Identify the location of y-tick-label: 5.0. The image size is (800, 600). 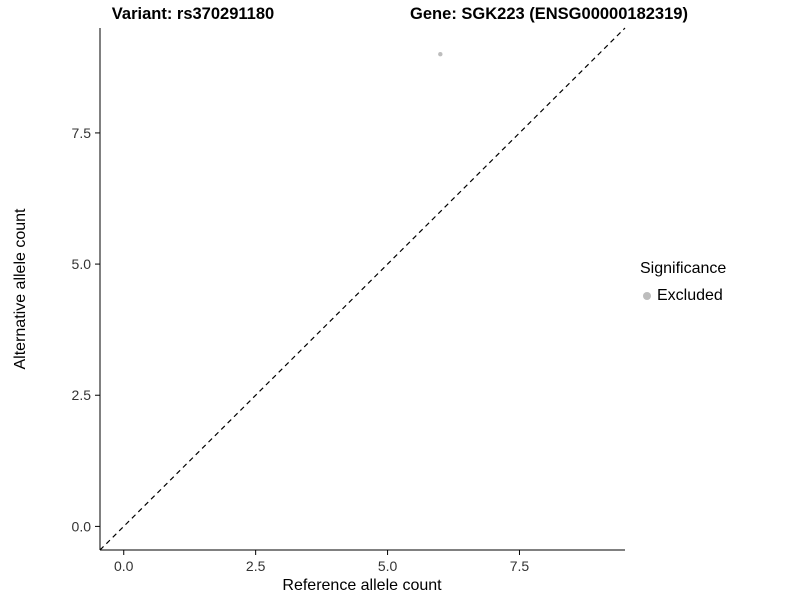
(82, 264).